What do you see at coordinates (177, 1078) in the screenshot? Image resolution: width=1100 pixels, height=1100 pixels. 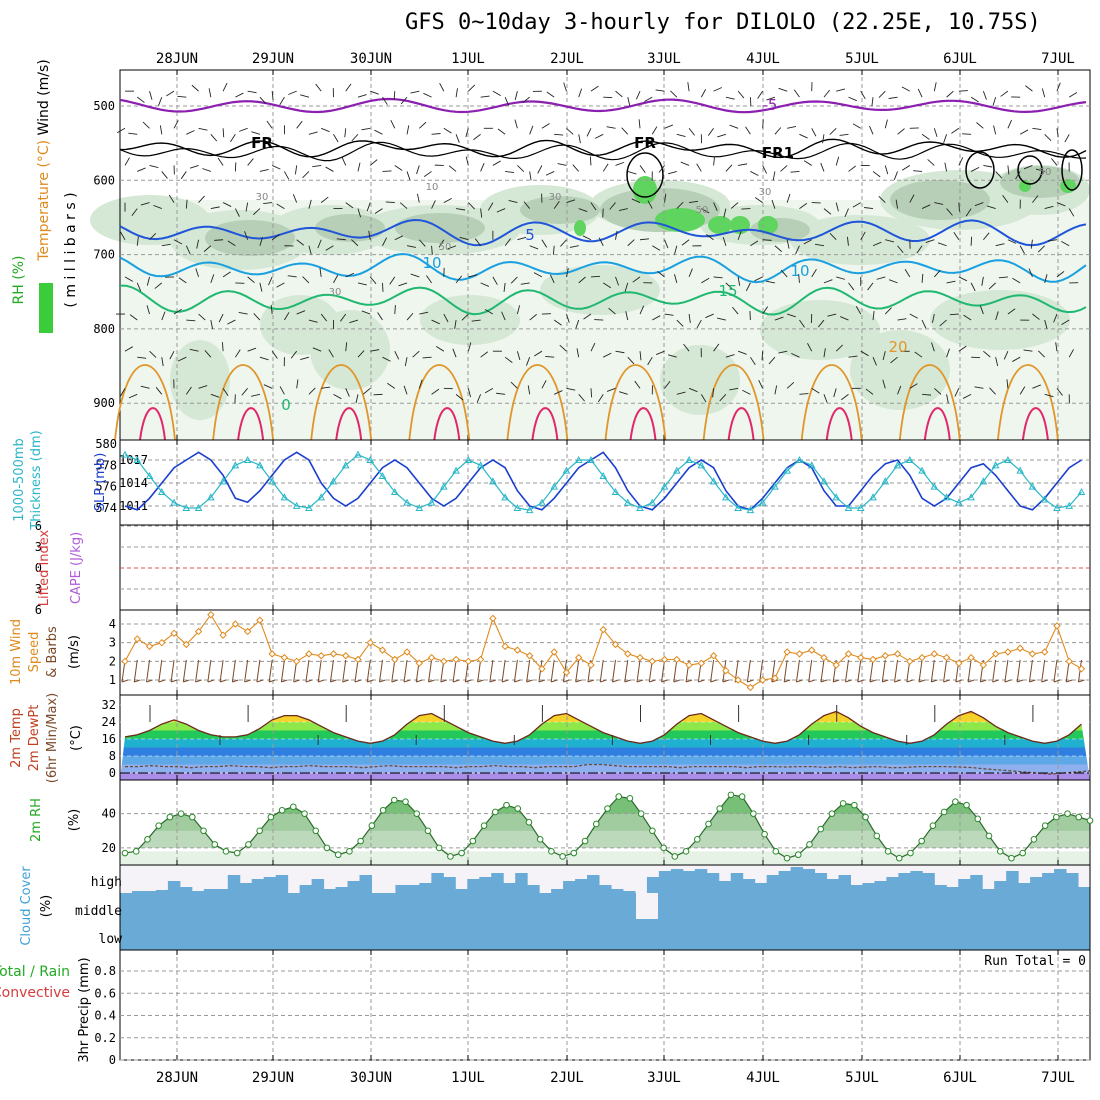 I see `date-label-bottom: 28JUN` at bounding box center [177, 1078].